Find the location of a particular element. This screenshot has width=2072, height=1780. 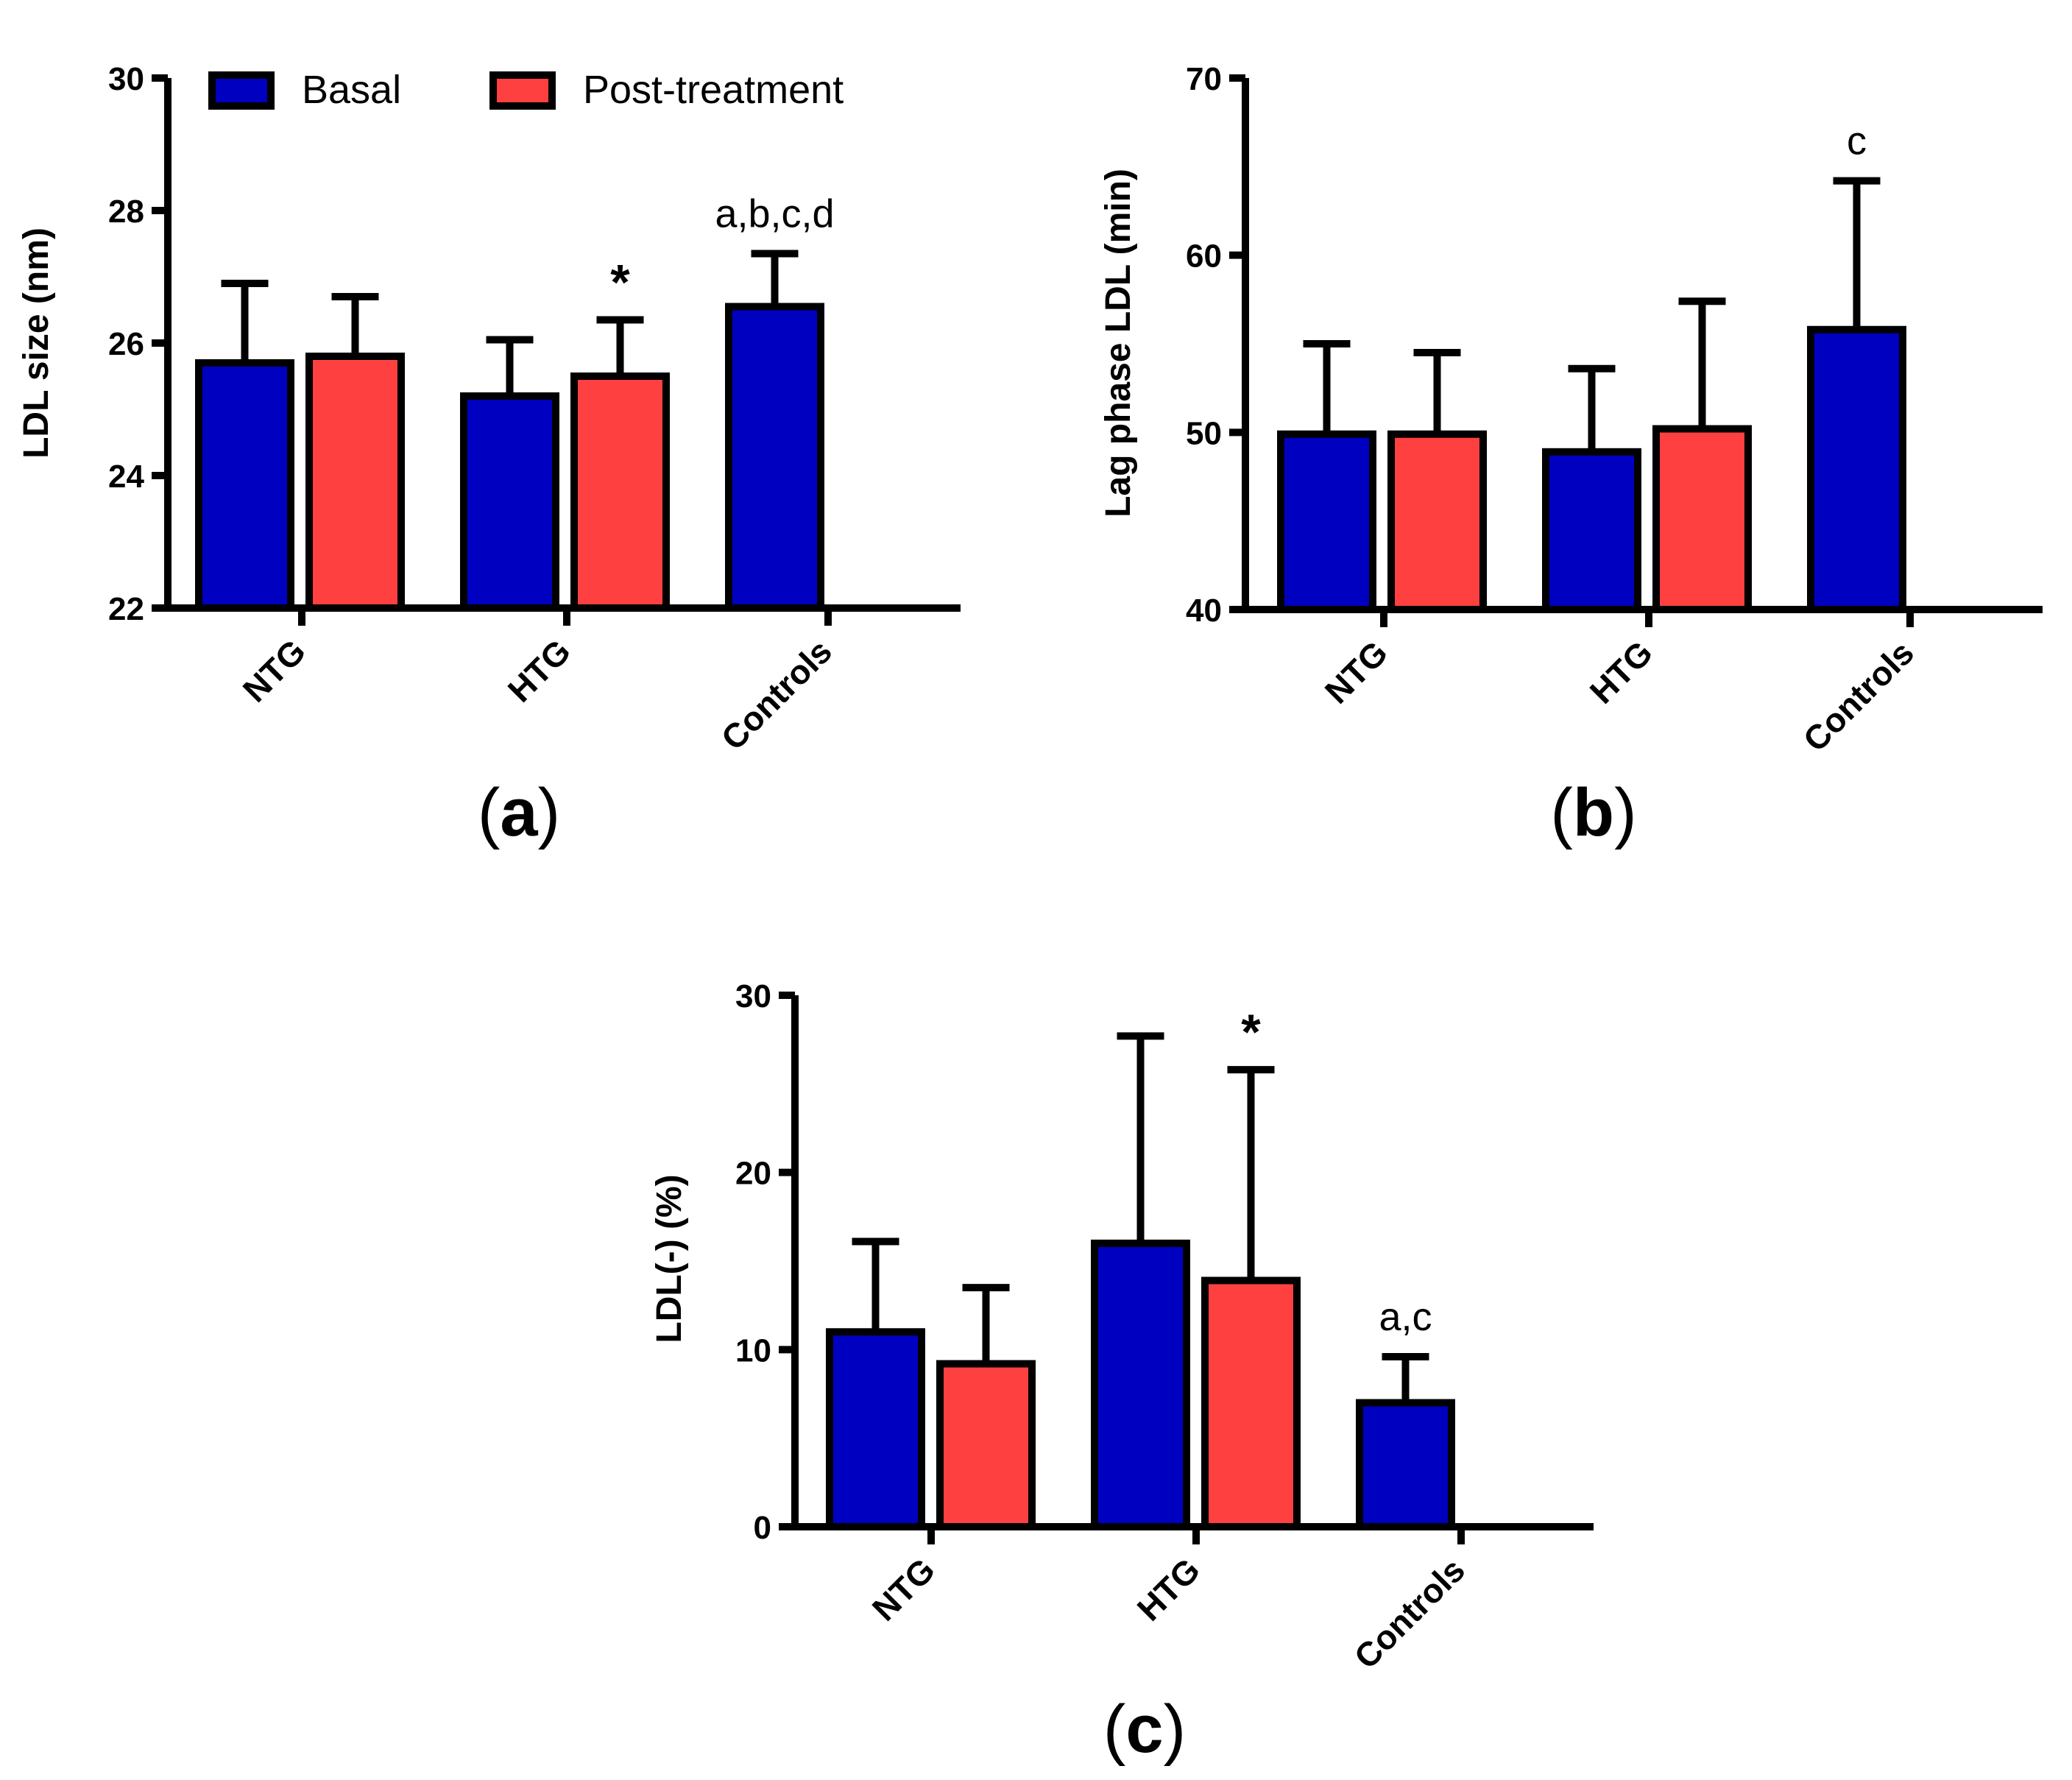

y-axis-title: LDL(-) (%) is located at coordinates (669, 1258).